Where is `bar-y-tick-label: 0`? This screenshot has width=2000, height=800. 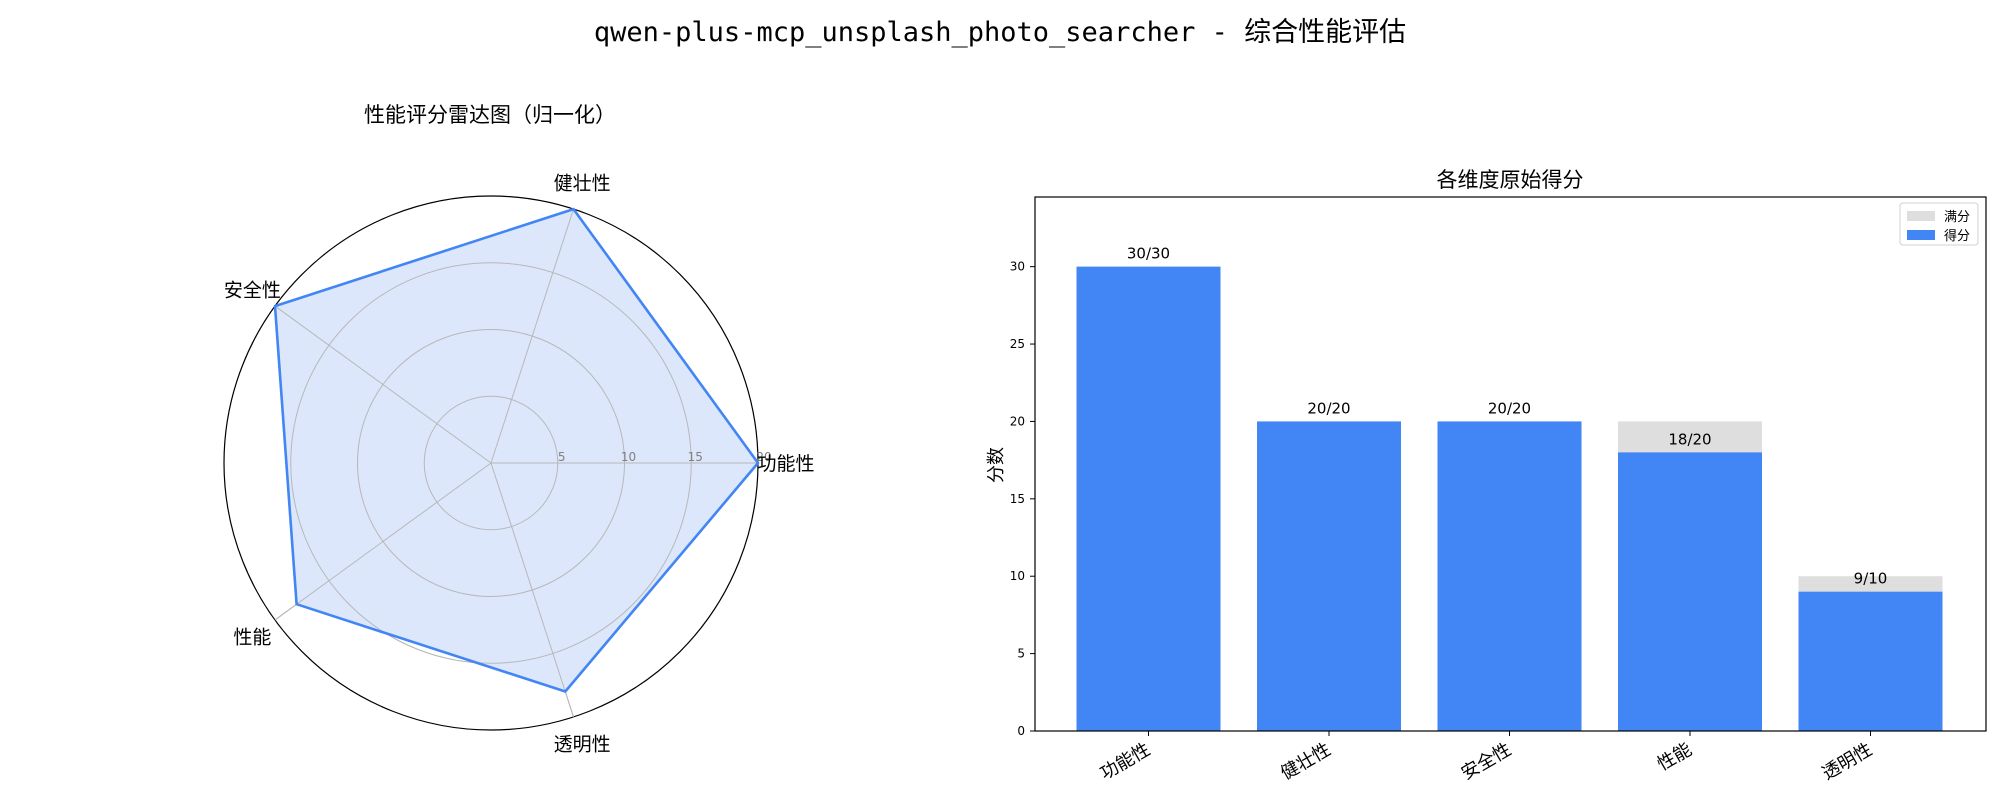 bar-y-tick-label: 0 is located at coordinates (1021, 731).